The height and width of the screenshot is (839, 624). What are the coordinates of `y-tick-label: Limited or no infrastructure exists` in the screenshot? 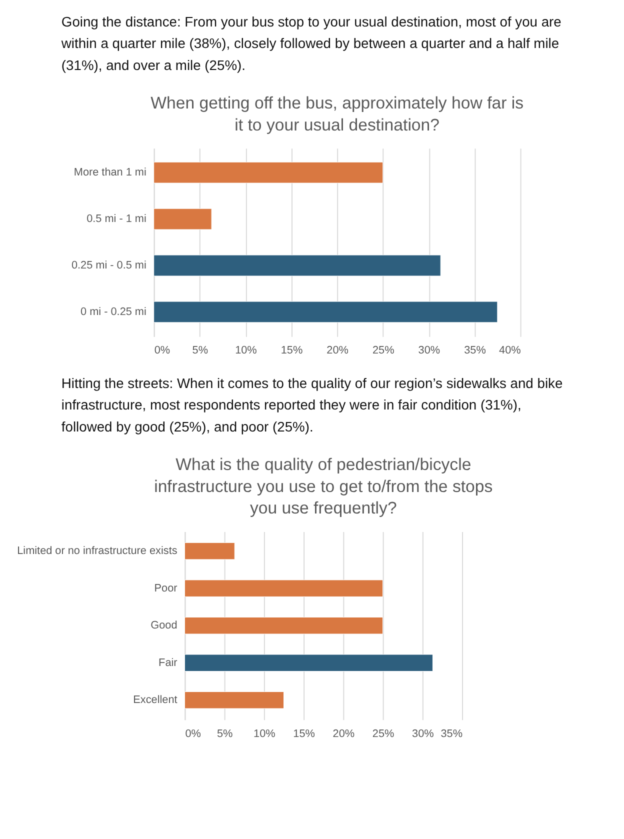 It's located at (97, 551).